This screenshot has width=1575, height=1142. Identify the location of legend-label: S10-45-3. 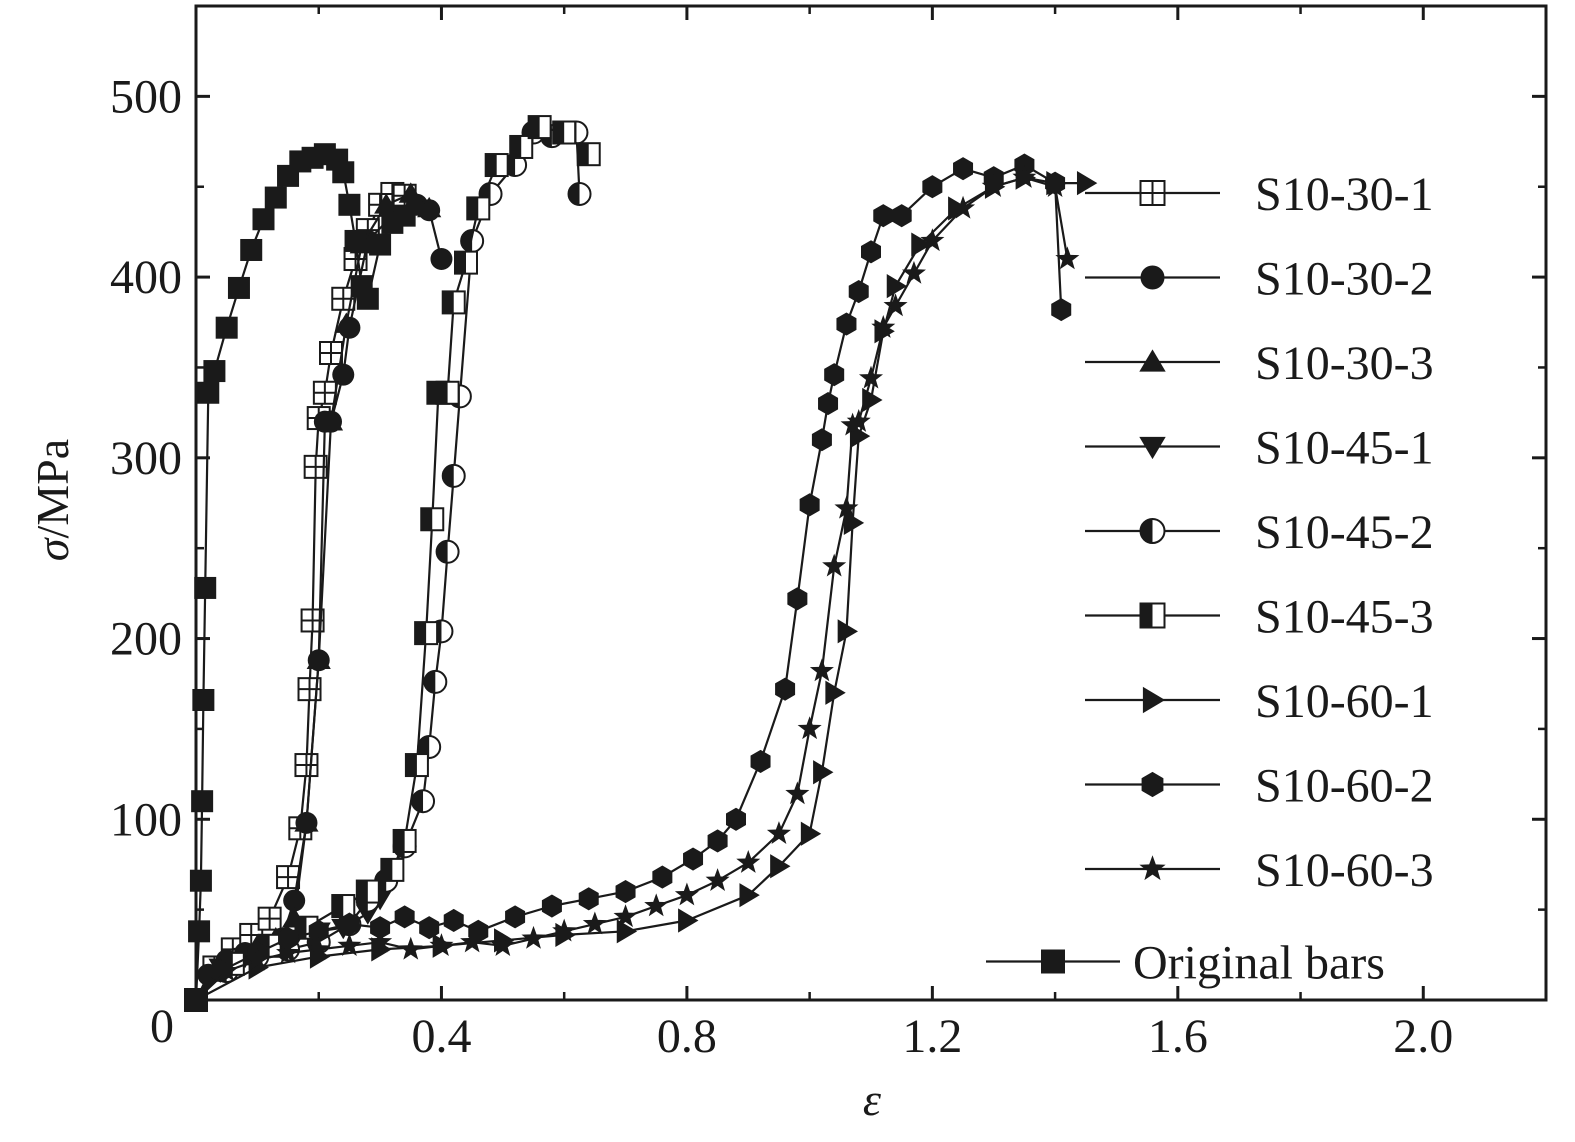
(1344, 617).